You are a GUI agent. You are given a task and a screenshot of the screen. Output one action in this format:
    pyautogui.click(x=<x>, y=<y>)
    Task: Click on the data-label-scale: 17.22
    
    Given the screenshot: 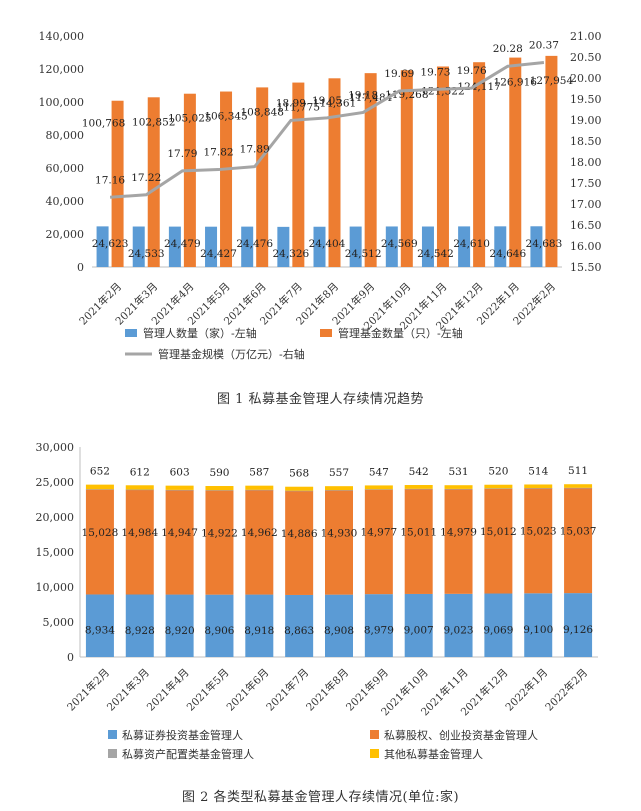 What is the action you would take?
    pyautogui.click(x=146, y=178)
    